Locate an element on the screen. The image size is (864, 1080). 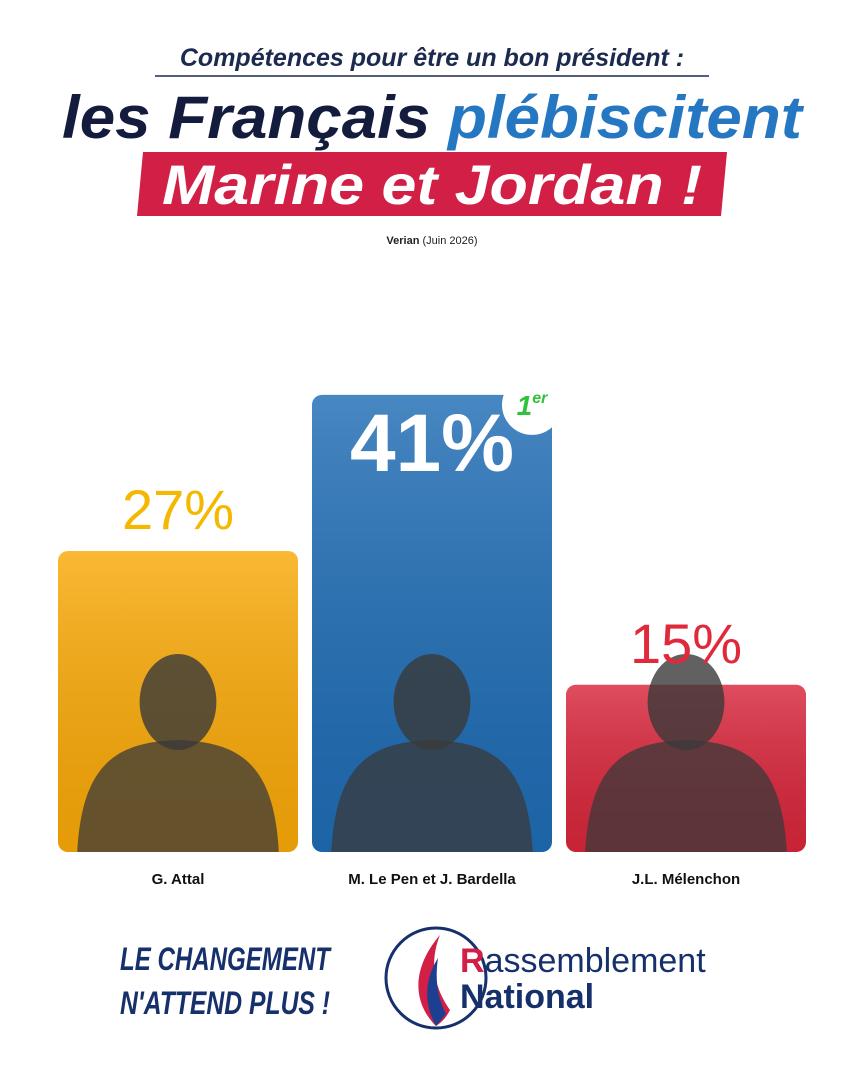
headline-dark: les Français is located at coordinates (246, 117).